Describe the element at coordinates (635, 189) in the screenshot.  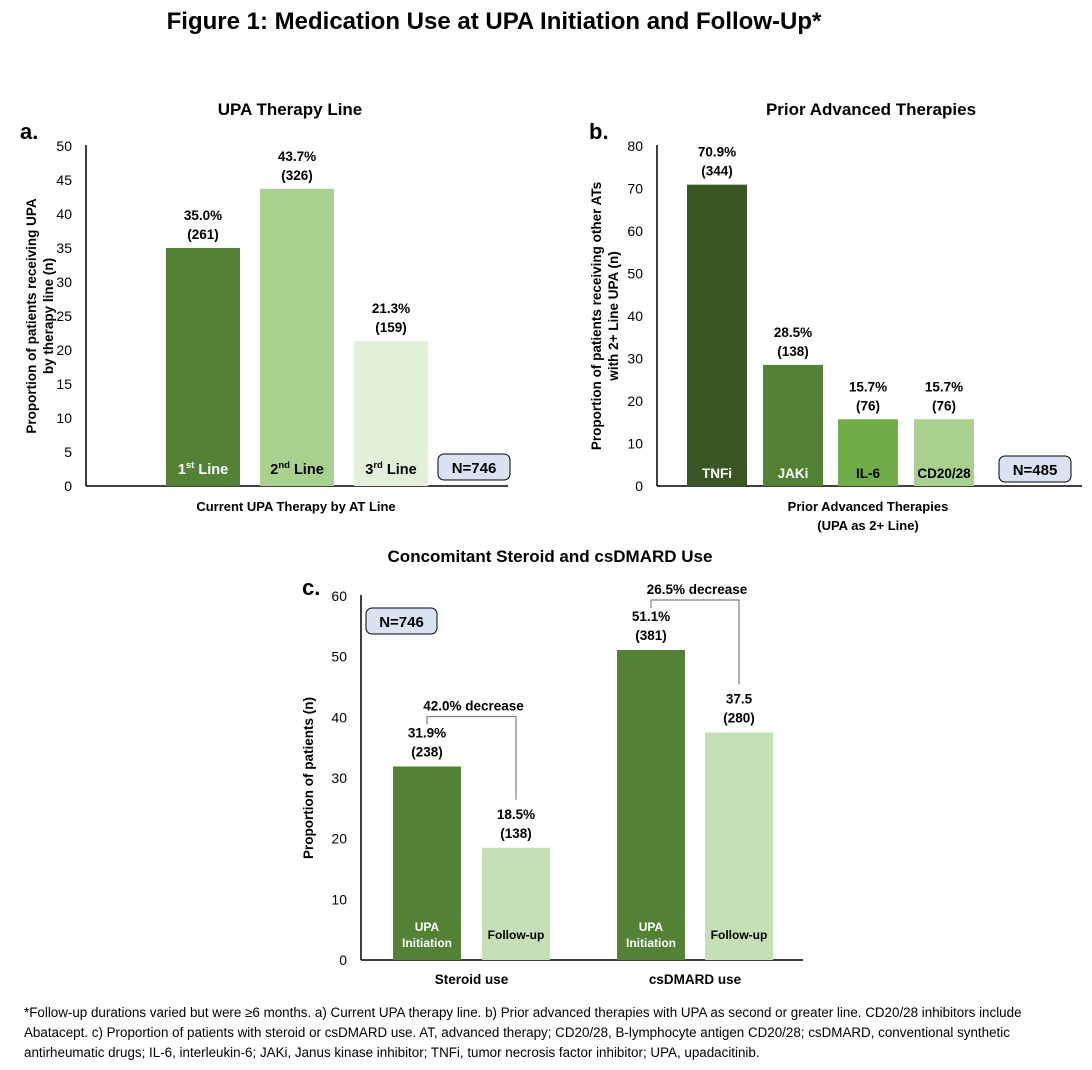
I see `y-tick-label: 70` at that location.